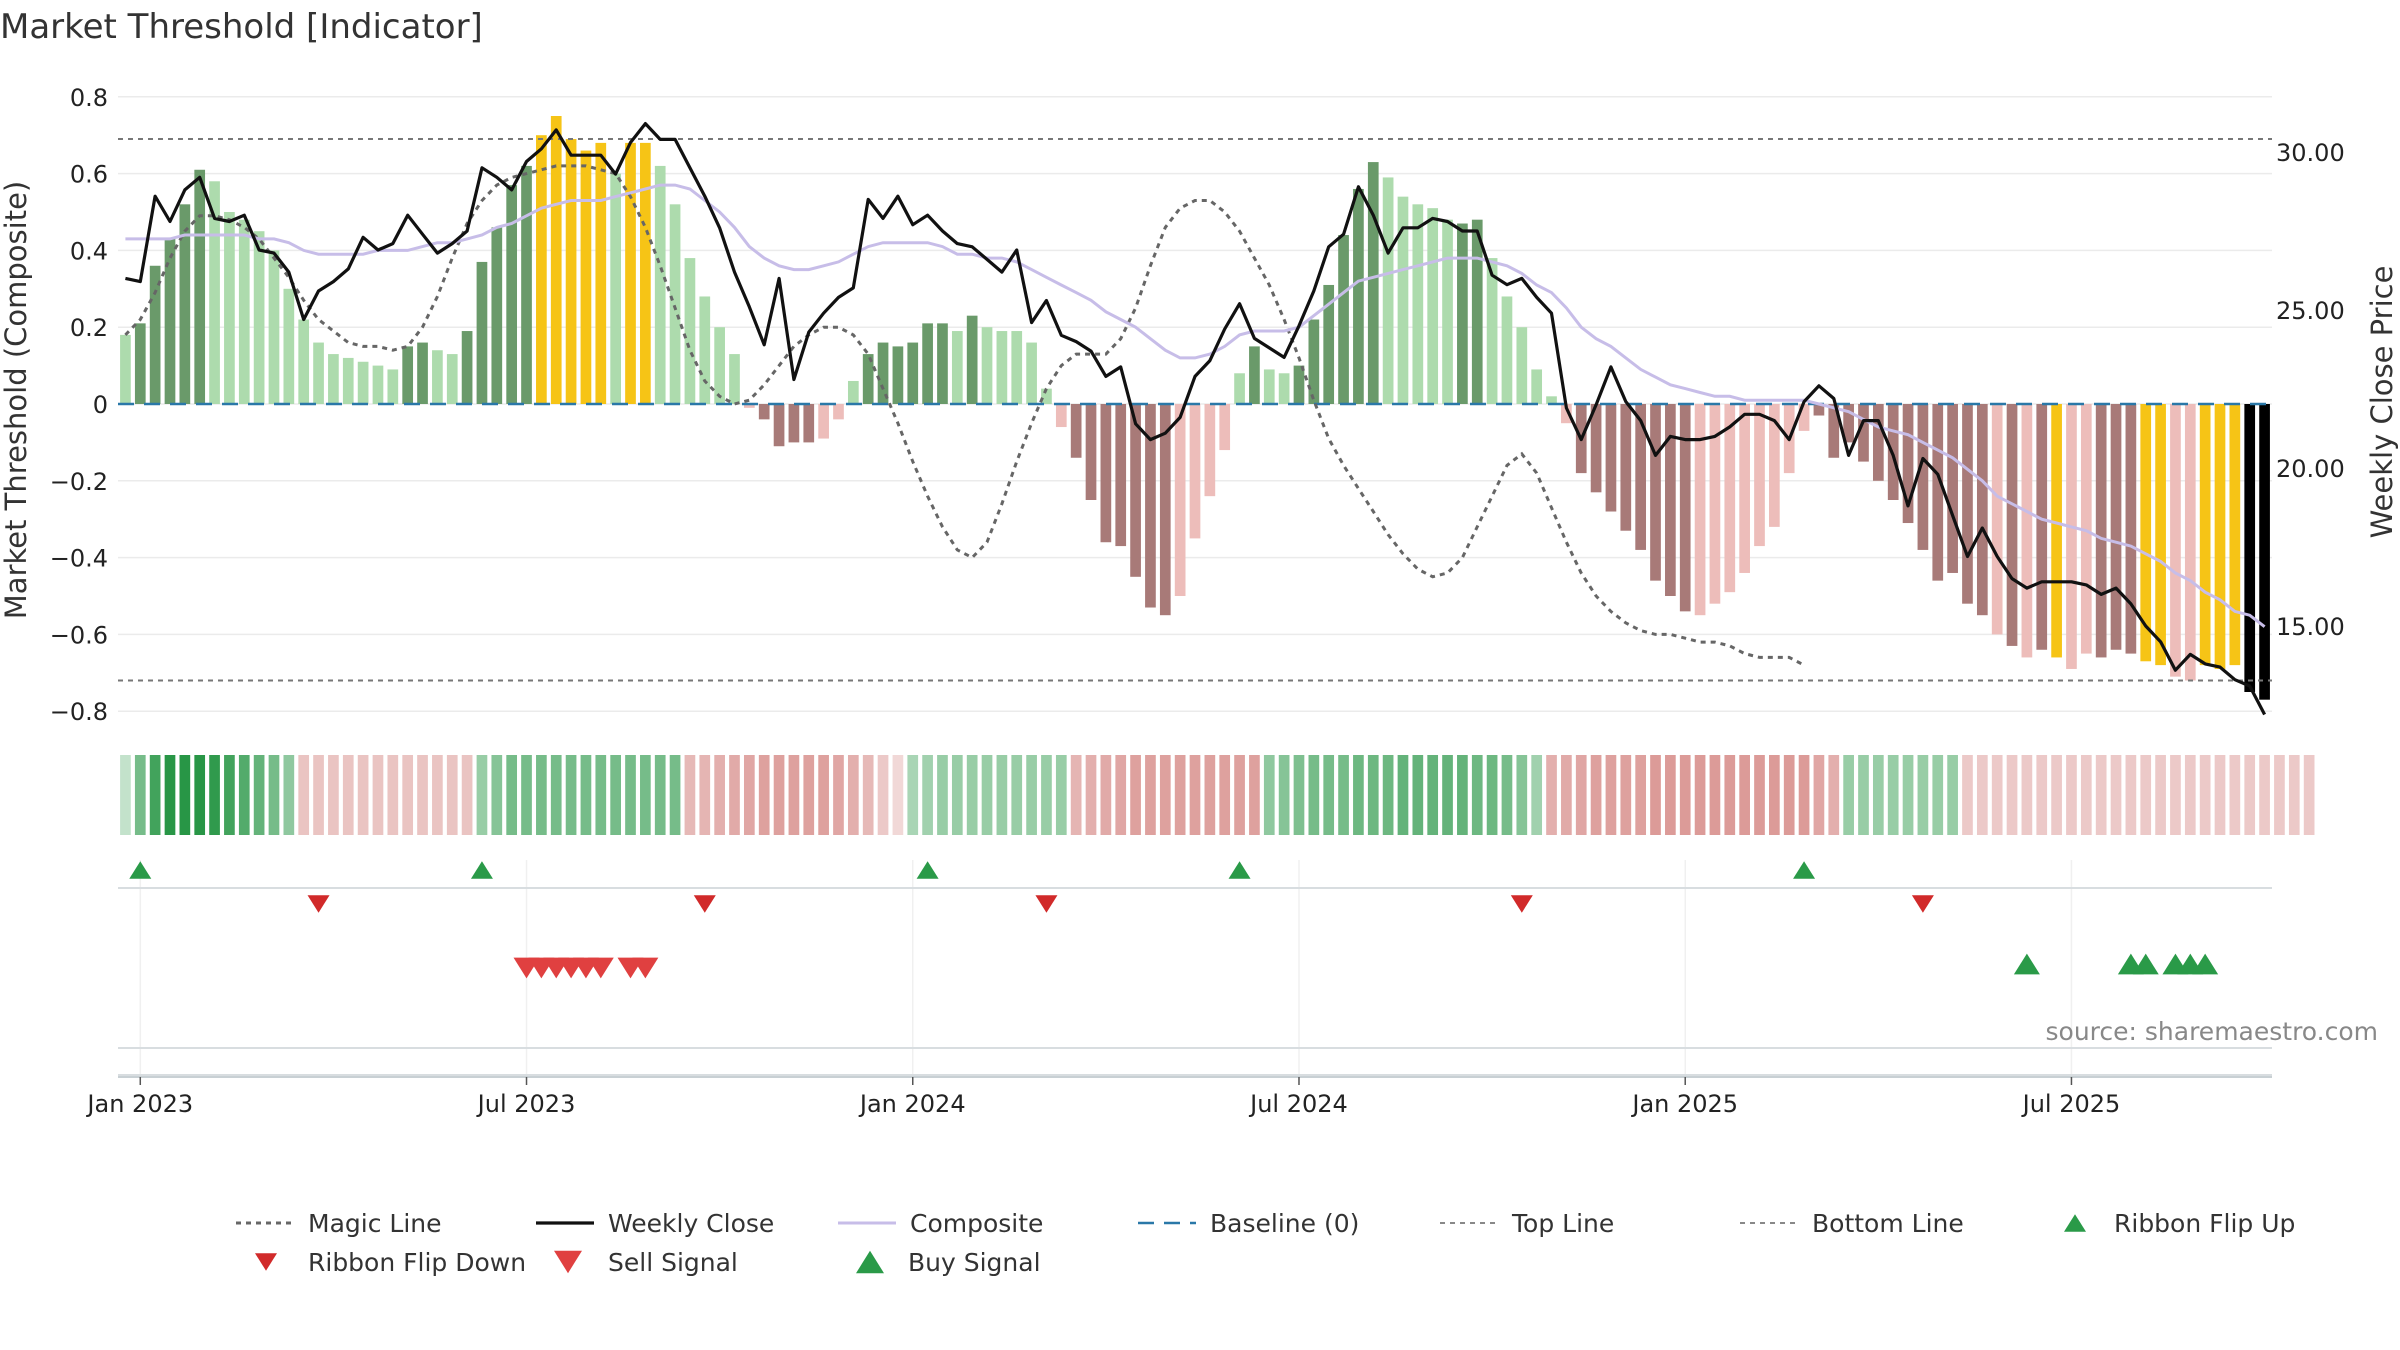 This screenshot has height=1350, width=2400. I want to click on x-tick-label: Jul 2023, so click(526, 1104).